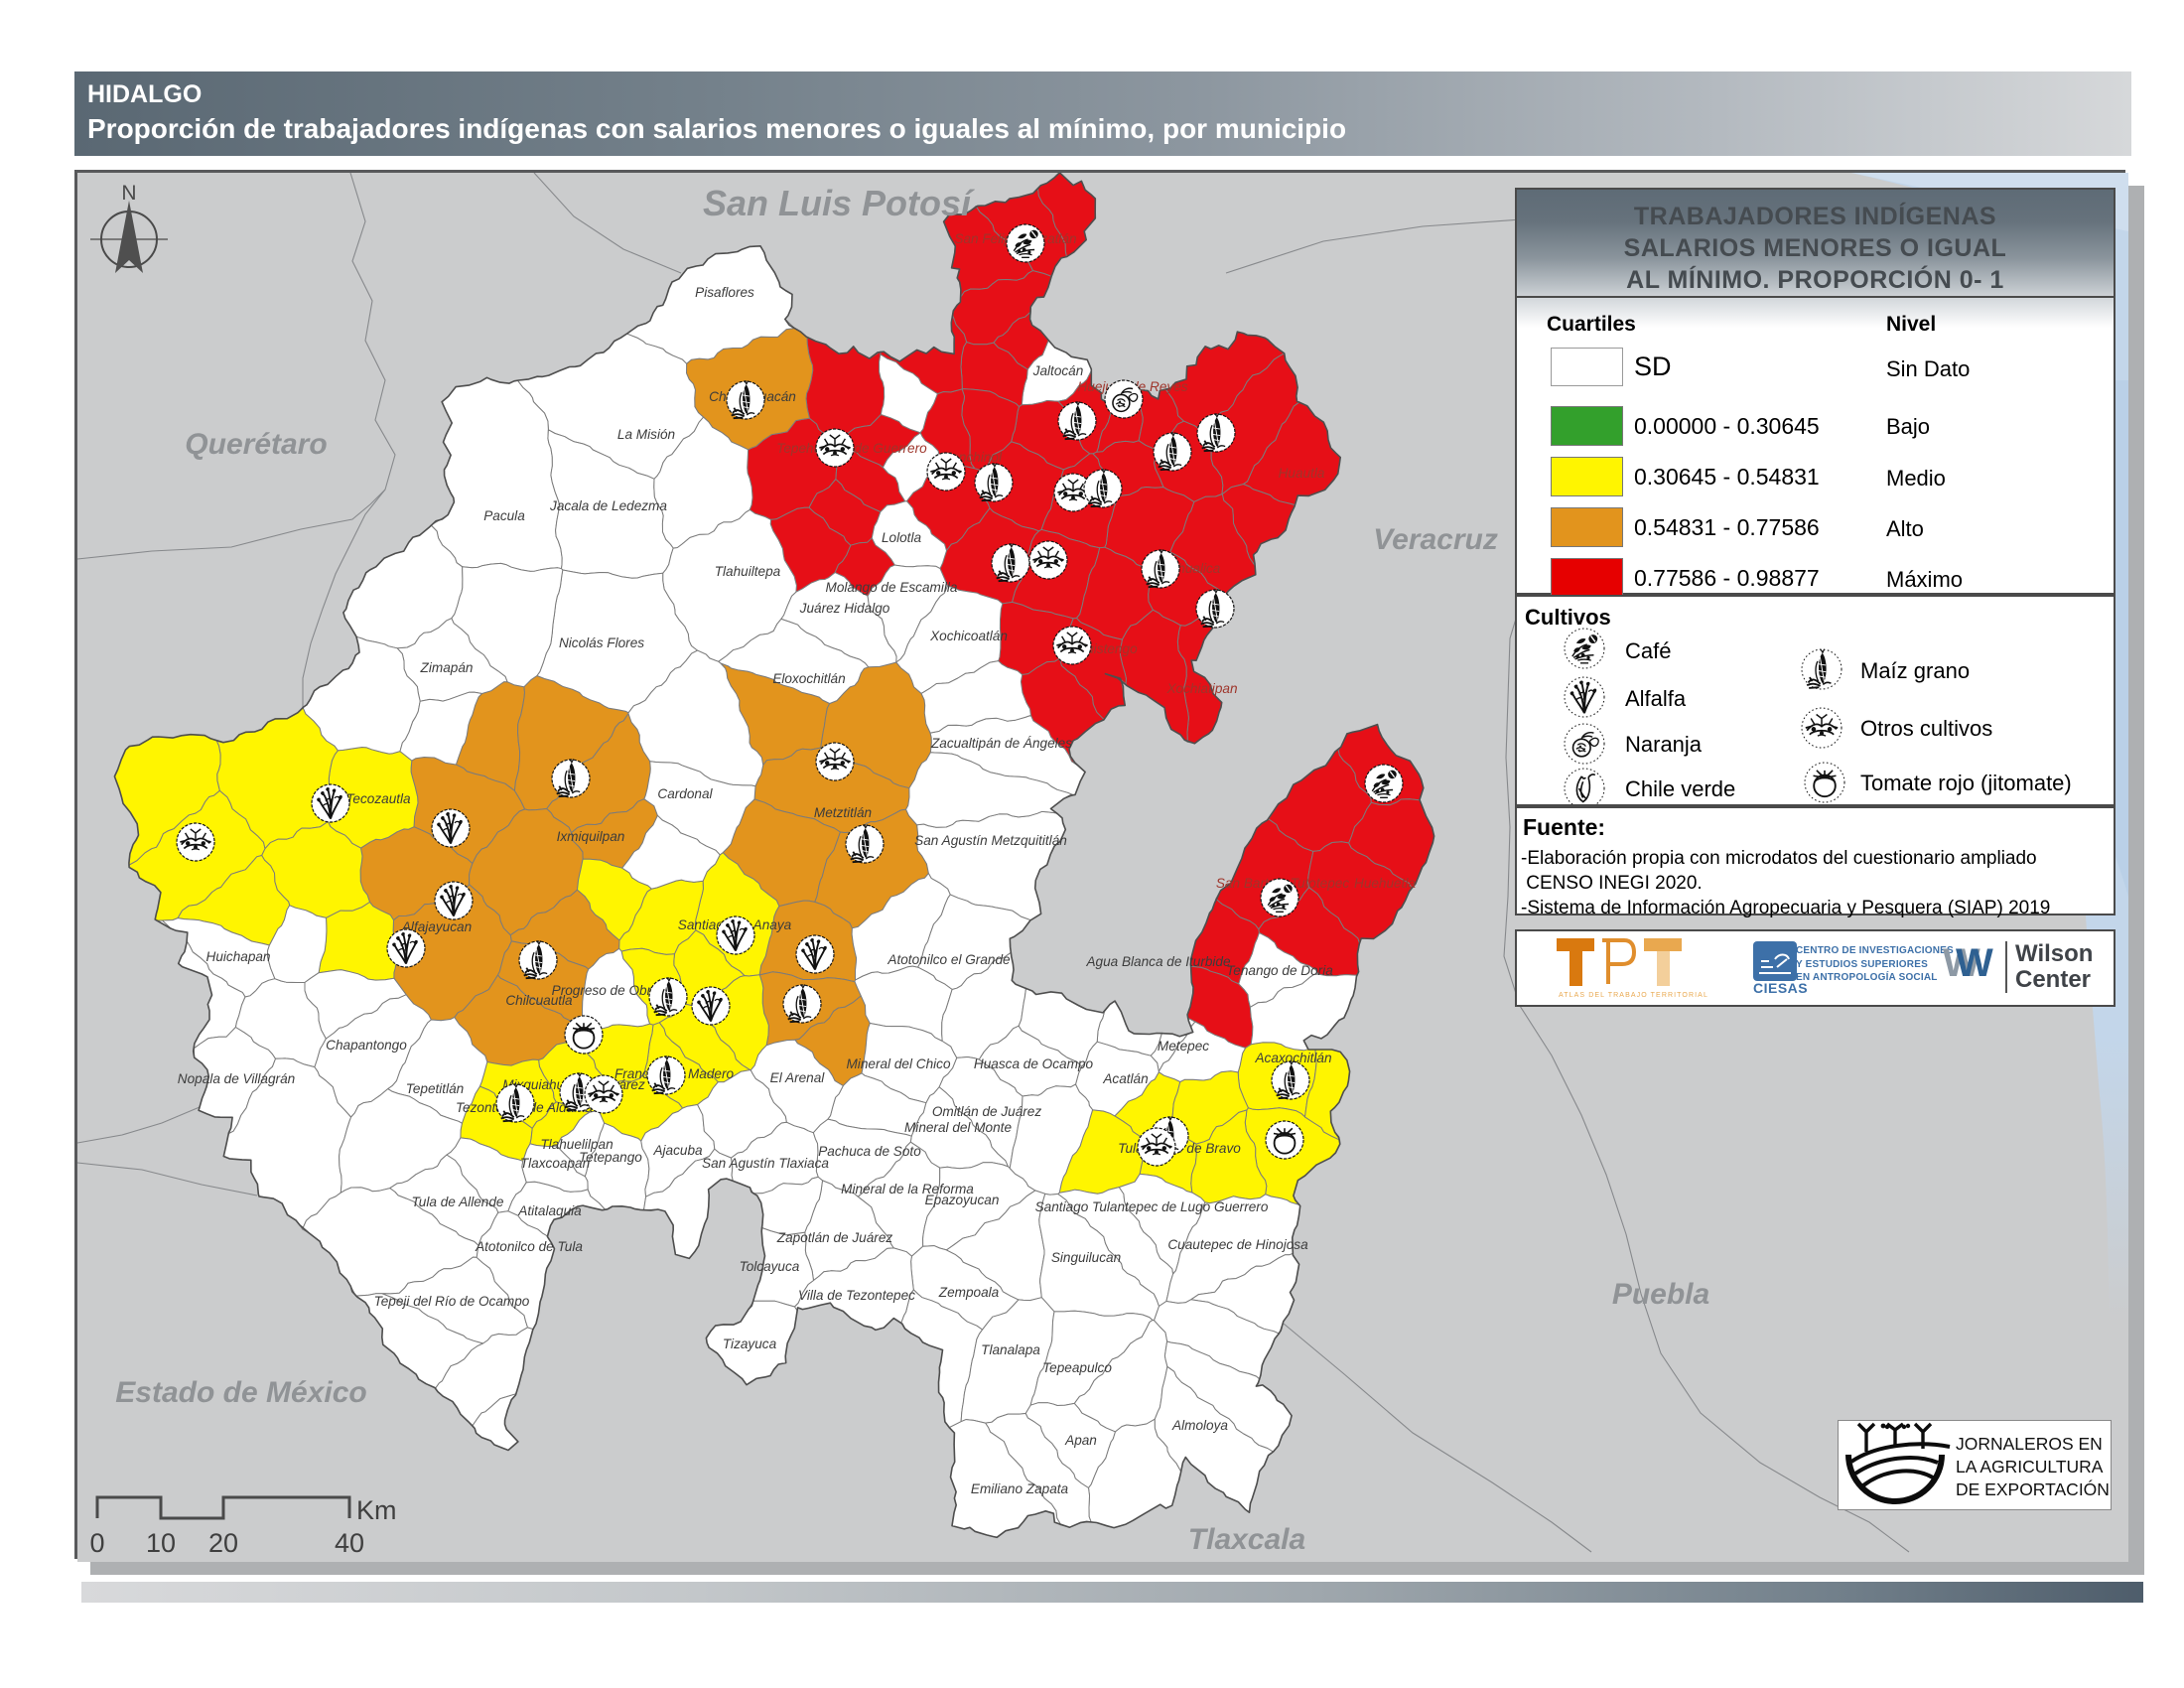 This screenshot has width=2184, height=1688. What do you see at coordinates (856, 1295) in the screenshot?
I see `svg-text: Villa de Tezontepec` at bounding box center [856, 1295].